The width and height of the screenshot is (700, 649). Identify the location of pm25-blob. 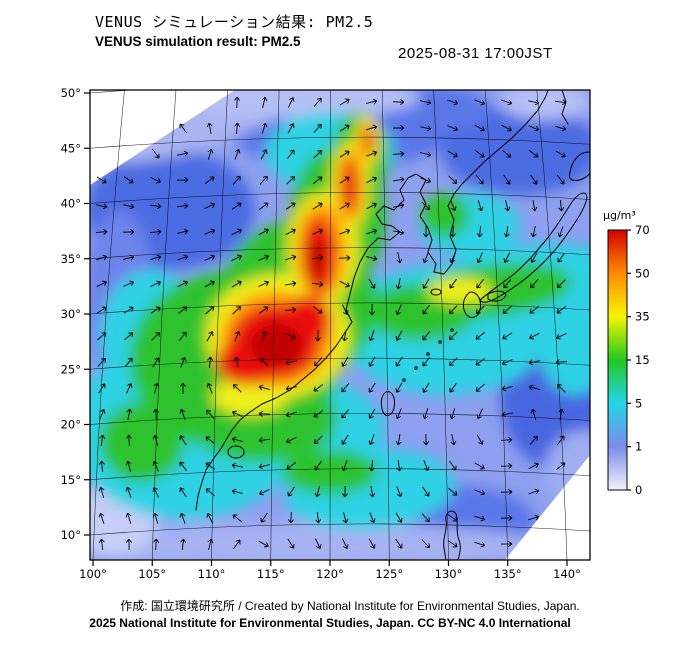
(368, 140).